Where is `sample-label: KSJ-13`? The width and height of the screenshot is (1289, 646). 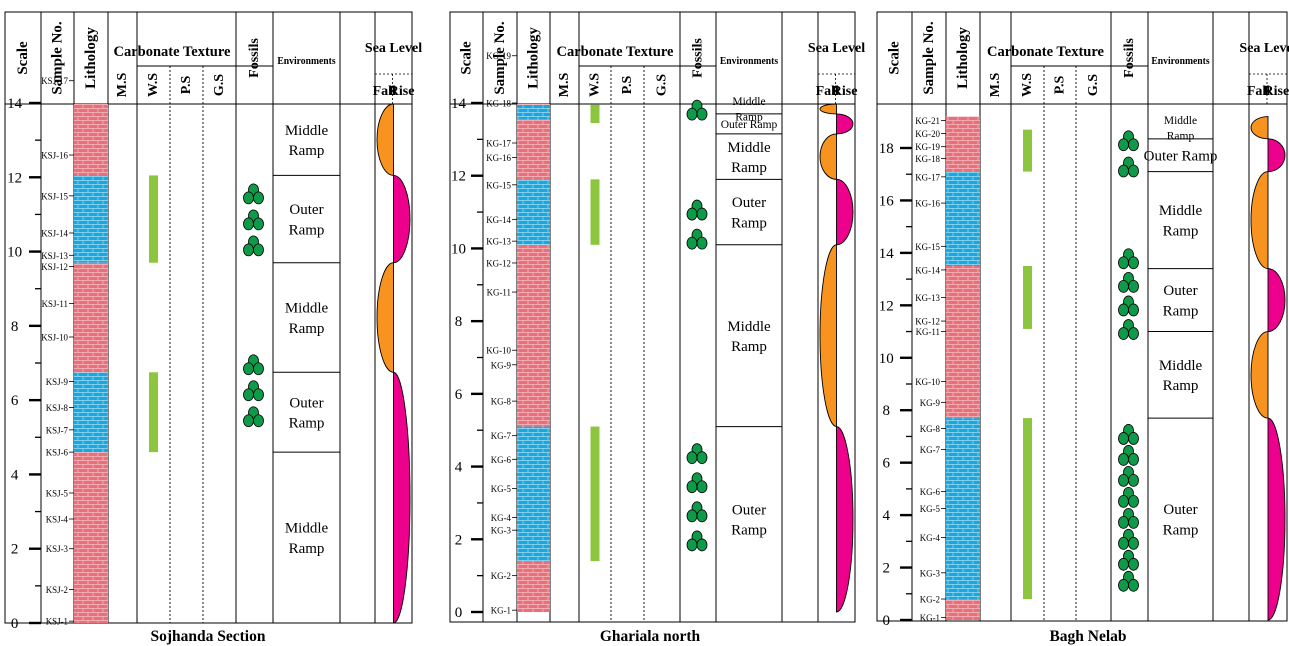
sample-label: KSJ-13 is located at coordinates (54, 256).